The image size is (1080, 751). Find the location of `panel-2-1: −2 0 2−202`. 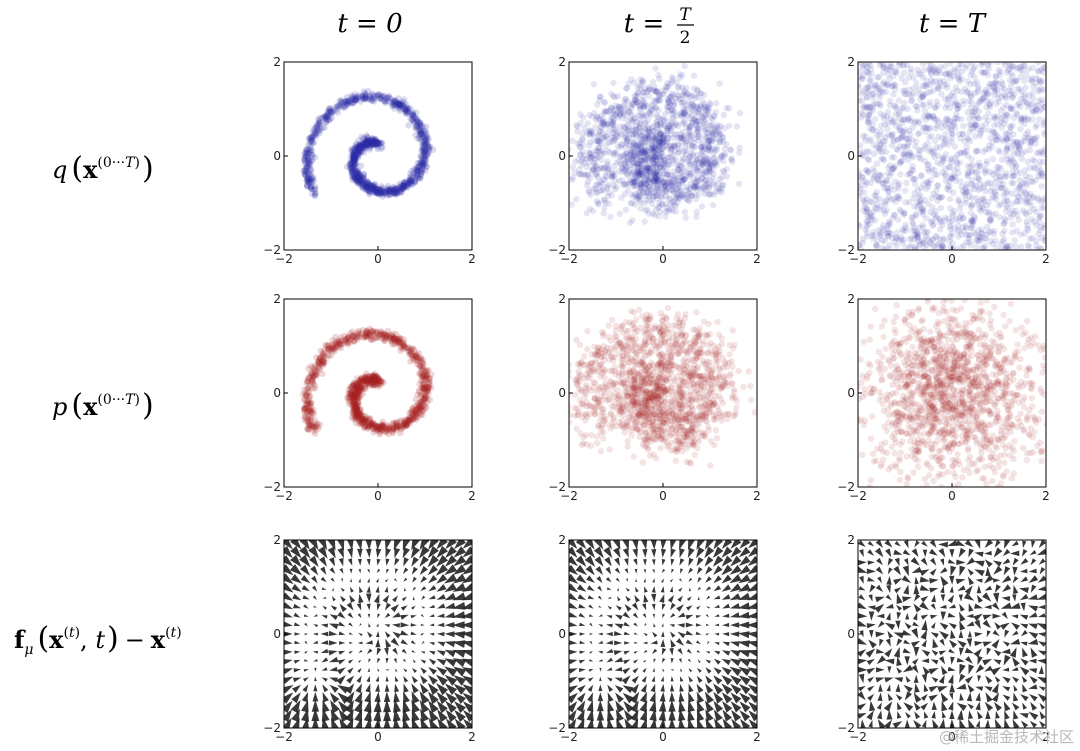

panel-2-1: −2 0 2−202 is located at coordinates (369, 397).